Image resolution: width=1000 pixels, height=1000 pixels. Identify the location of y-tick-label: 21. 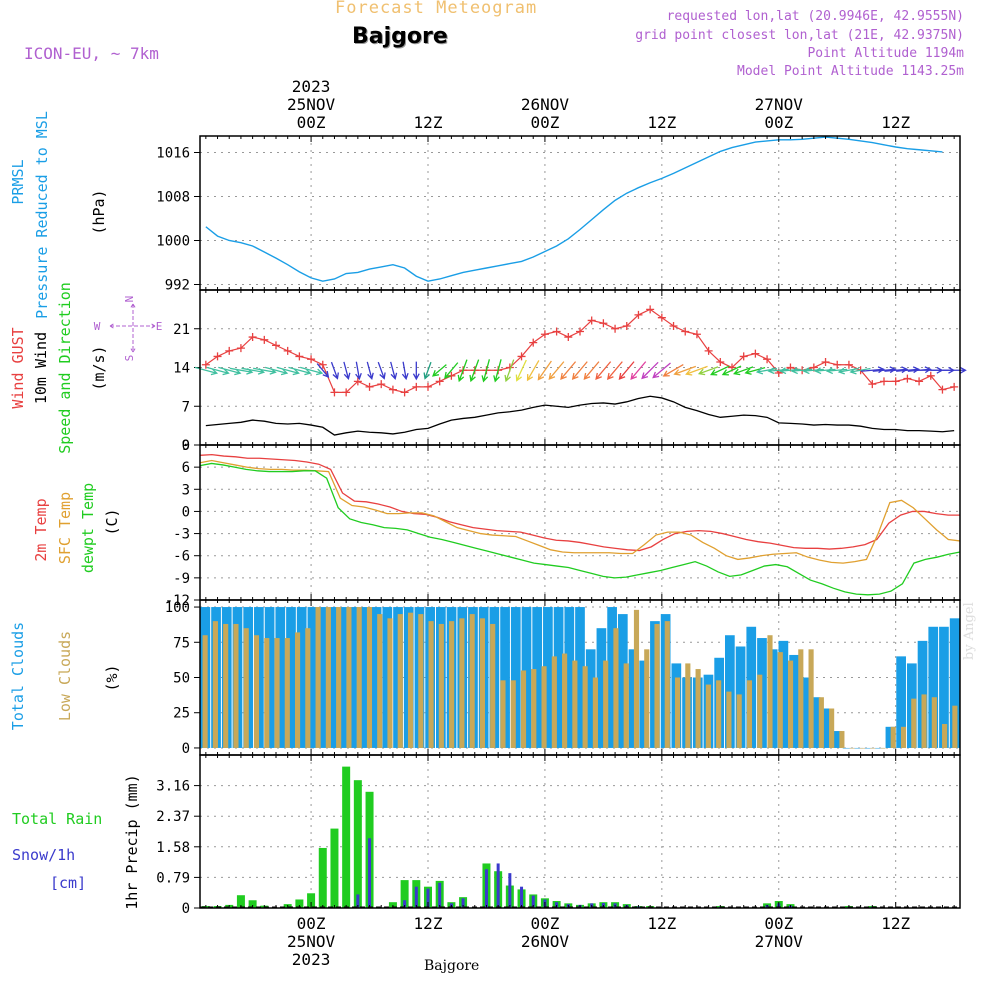
(181, 330).